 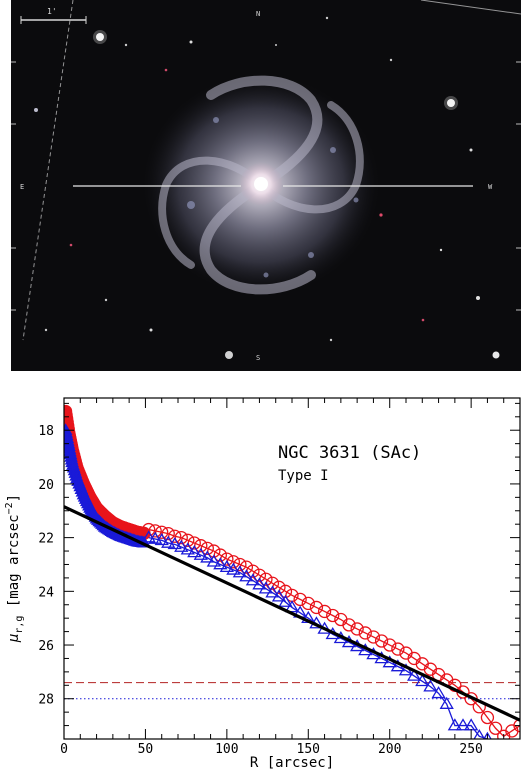 I want to click on x-axis-label: R [arcsec], so click(x=292, y=763).